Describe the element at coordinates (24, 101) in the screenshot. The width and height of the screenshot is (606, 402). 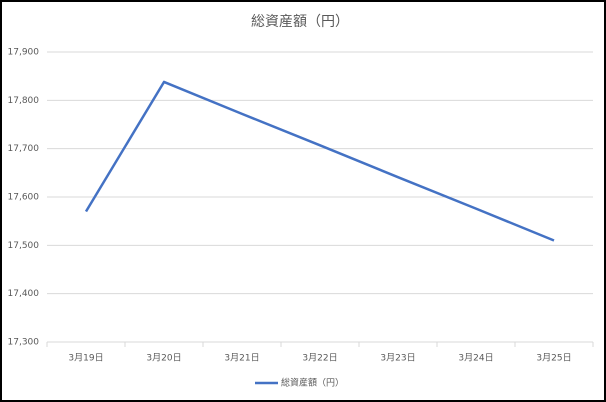
I see `y-tick-label: 17,800` at that location.